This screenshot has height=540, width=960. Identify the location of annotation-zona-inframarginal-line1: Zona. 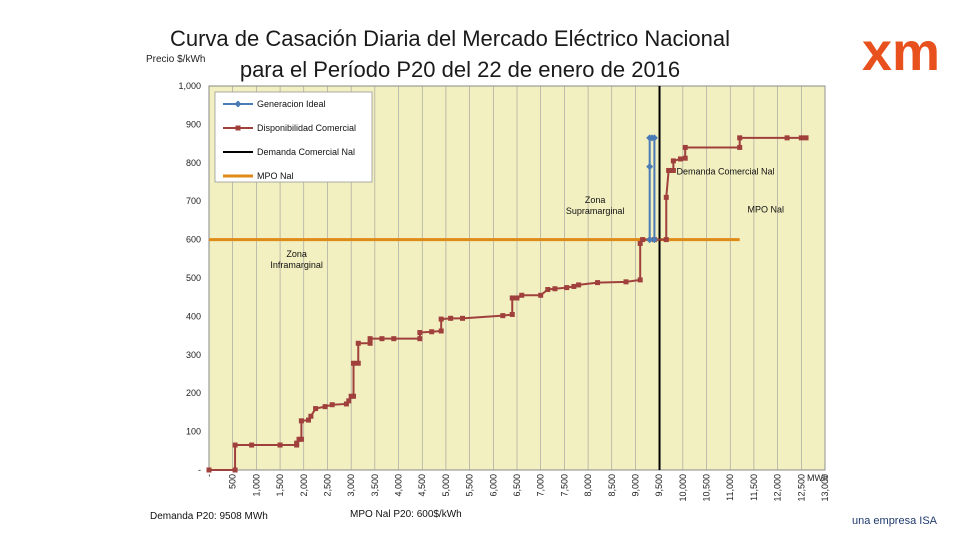
(296, 254).